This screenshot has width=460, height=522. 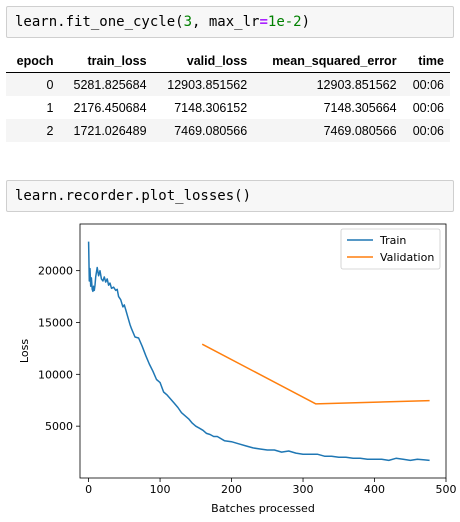 I want to click on series-line-validation, so click(x=315, y=374).